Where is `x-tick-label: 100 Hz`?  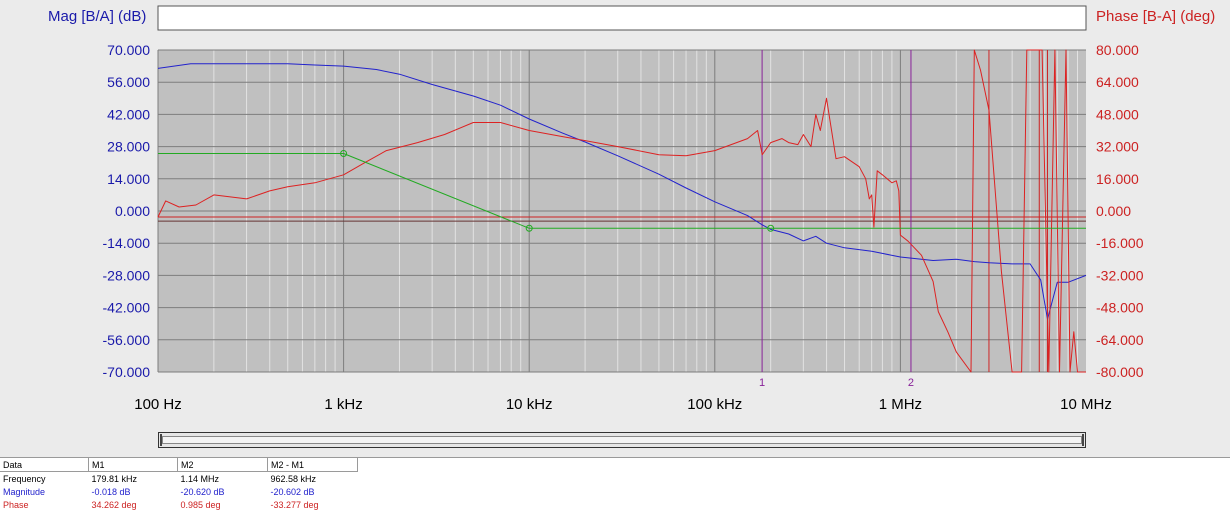
x-tick-label: 100 Hz is located at coordinates (158, 404).